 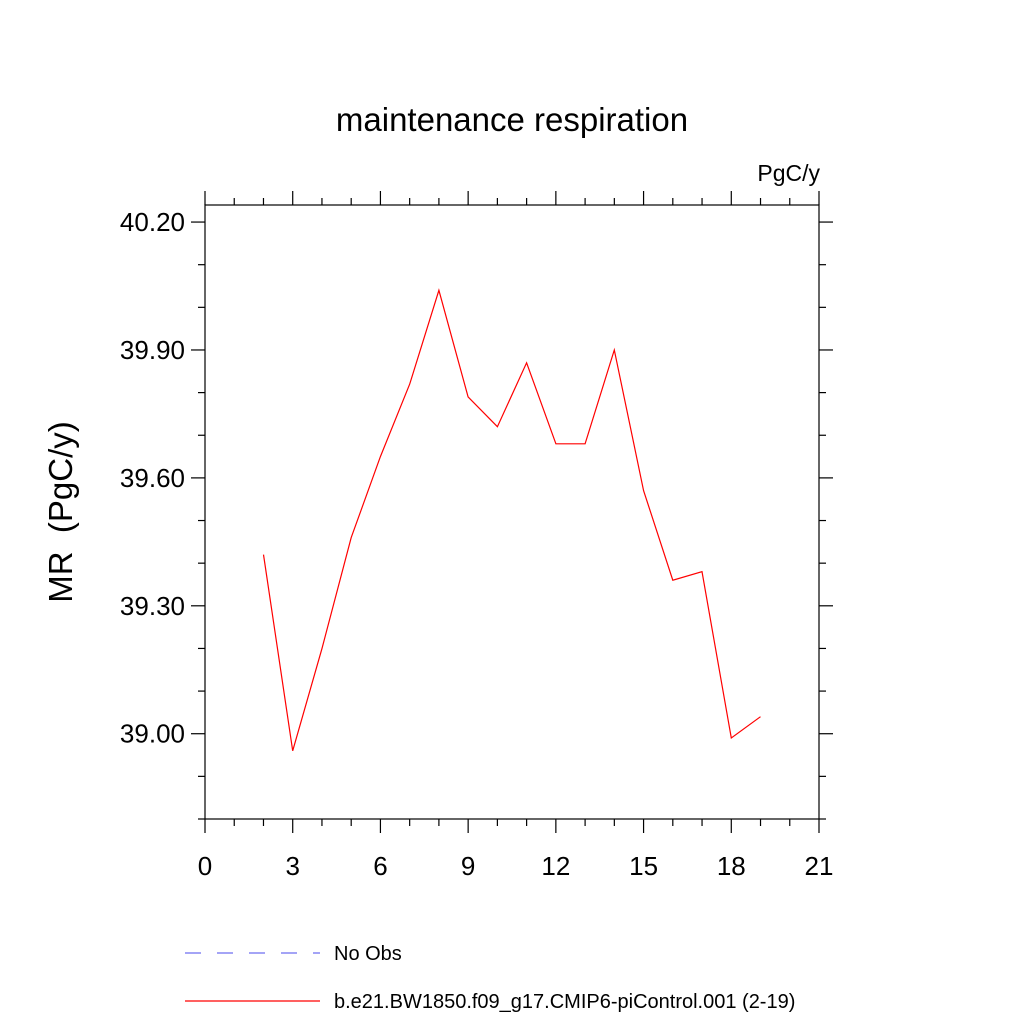 What do you see at coordinates (152, 350) in the screenshot?
I see `y-tick-label: 39.90` at bounding box center [152, 350].